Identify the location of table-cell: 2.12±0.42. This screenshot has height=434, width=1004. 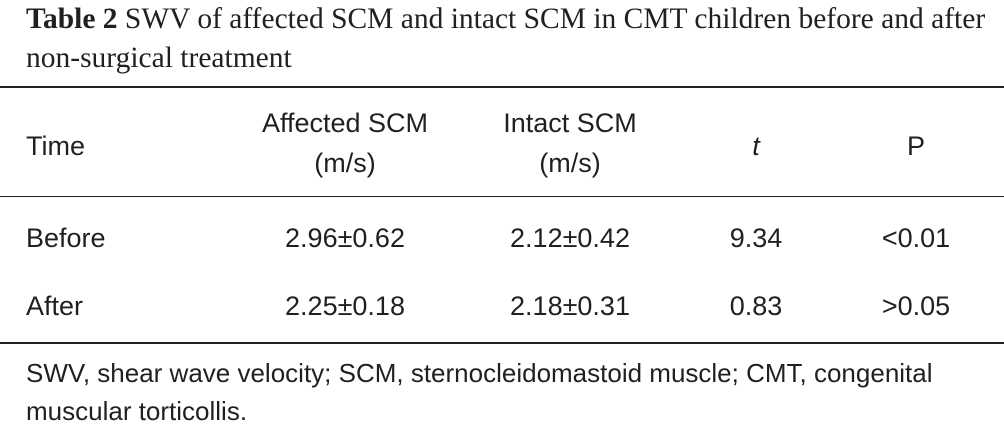
(570, 238).